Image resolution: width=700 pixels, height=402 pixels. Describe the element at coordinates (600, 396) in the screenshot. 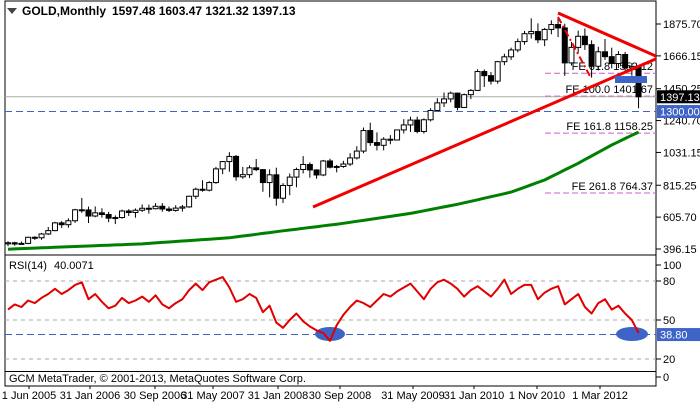

I see `time-axis-label: 1 Mar 2012` at that location.